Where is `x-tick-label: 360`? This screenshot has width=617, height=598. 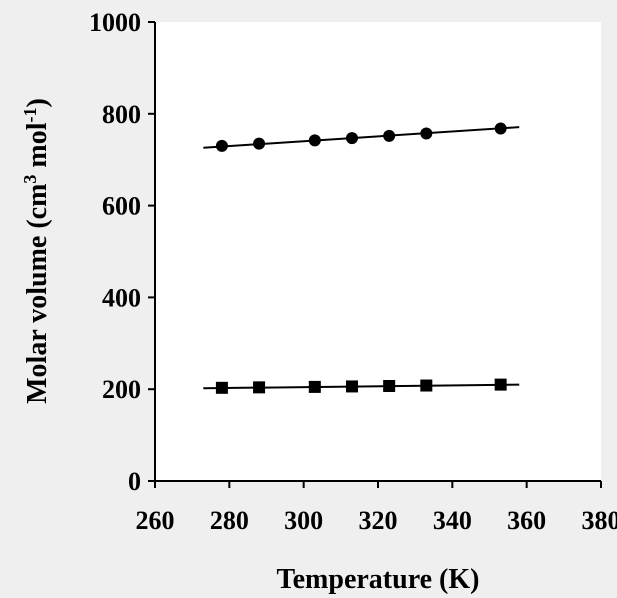 x-tick-label: 360 is located at coordinates (526, 520).